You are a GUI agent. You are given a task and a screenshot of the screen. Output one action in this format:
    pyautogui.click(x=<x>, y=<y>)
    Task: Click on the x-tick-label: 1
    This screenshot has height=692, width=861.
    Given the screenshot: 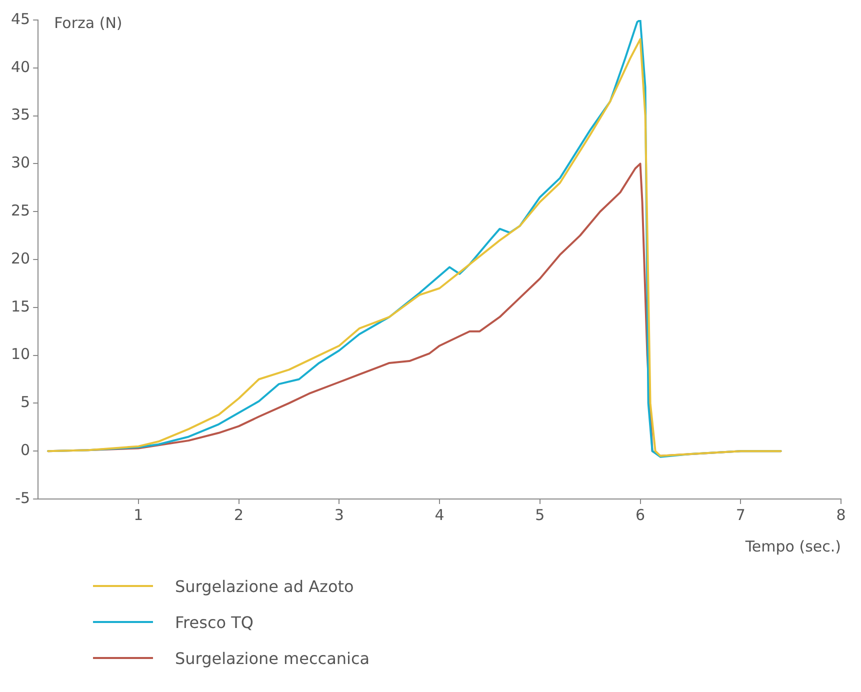 What is the action you would take?
    pyautogui.click(x=139, y=515)
    